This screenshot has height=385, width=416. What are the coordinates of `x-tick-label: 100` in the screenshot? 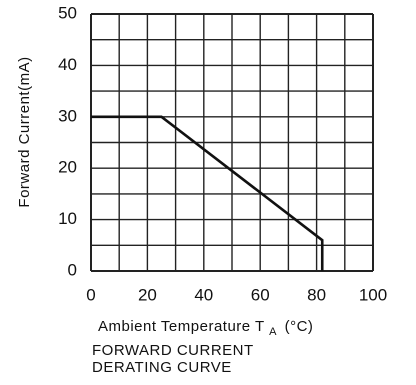 It's located at (373, 294).